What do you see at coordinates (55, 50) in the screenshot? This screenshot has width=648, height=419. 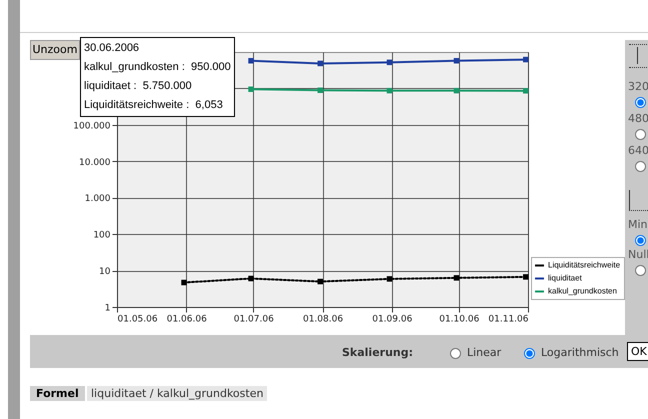 I see `text: Unzoom` at bounding box center [55, 50].